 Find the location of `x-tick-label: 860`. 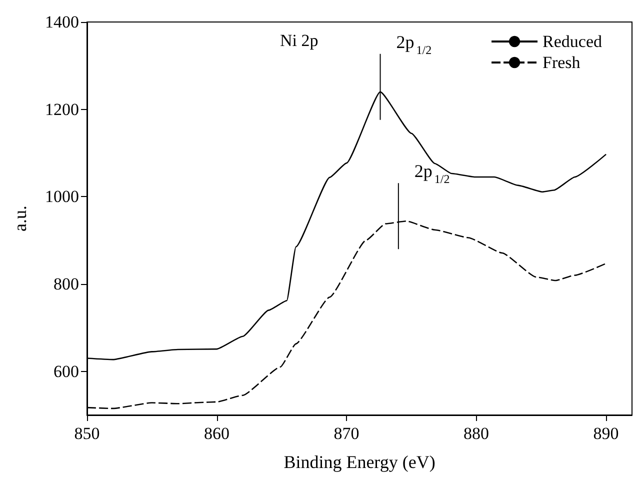

x-tick-label: 860 is located at coordinates (217, 433).